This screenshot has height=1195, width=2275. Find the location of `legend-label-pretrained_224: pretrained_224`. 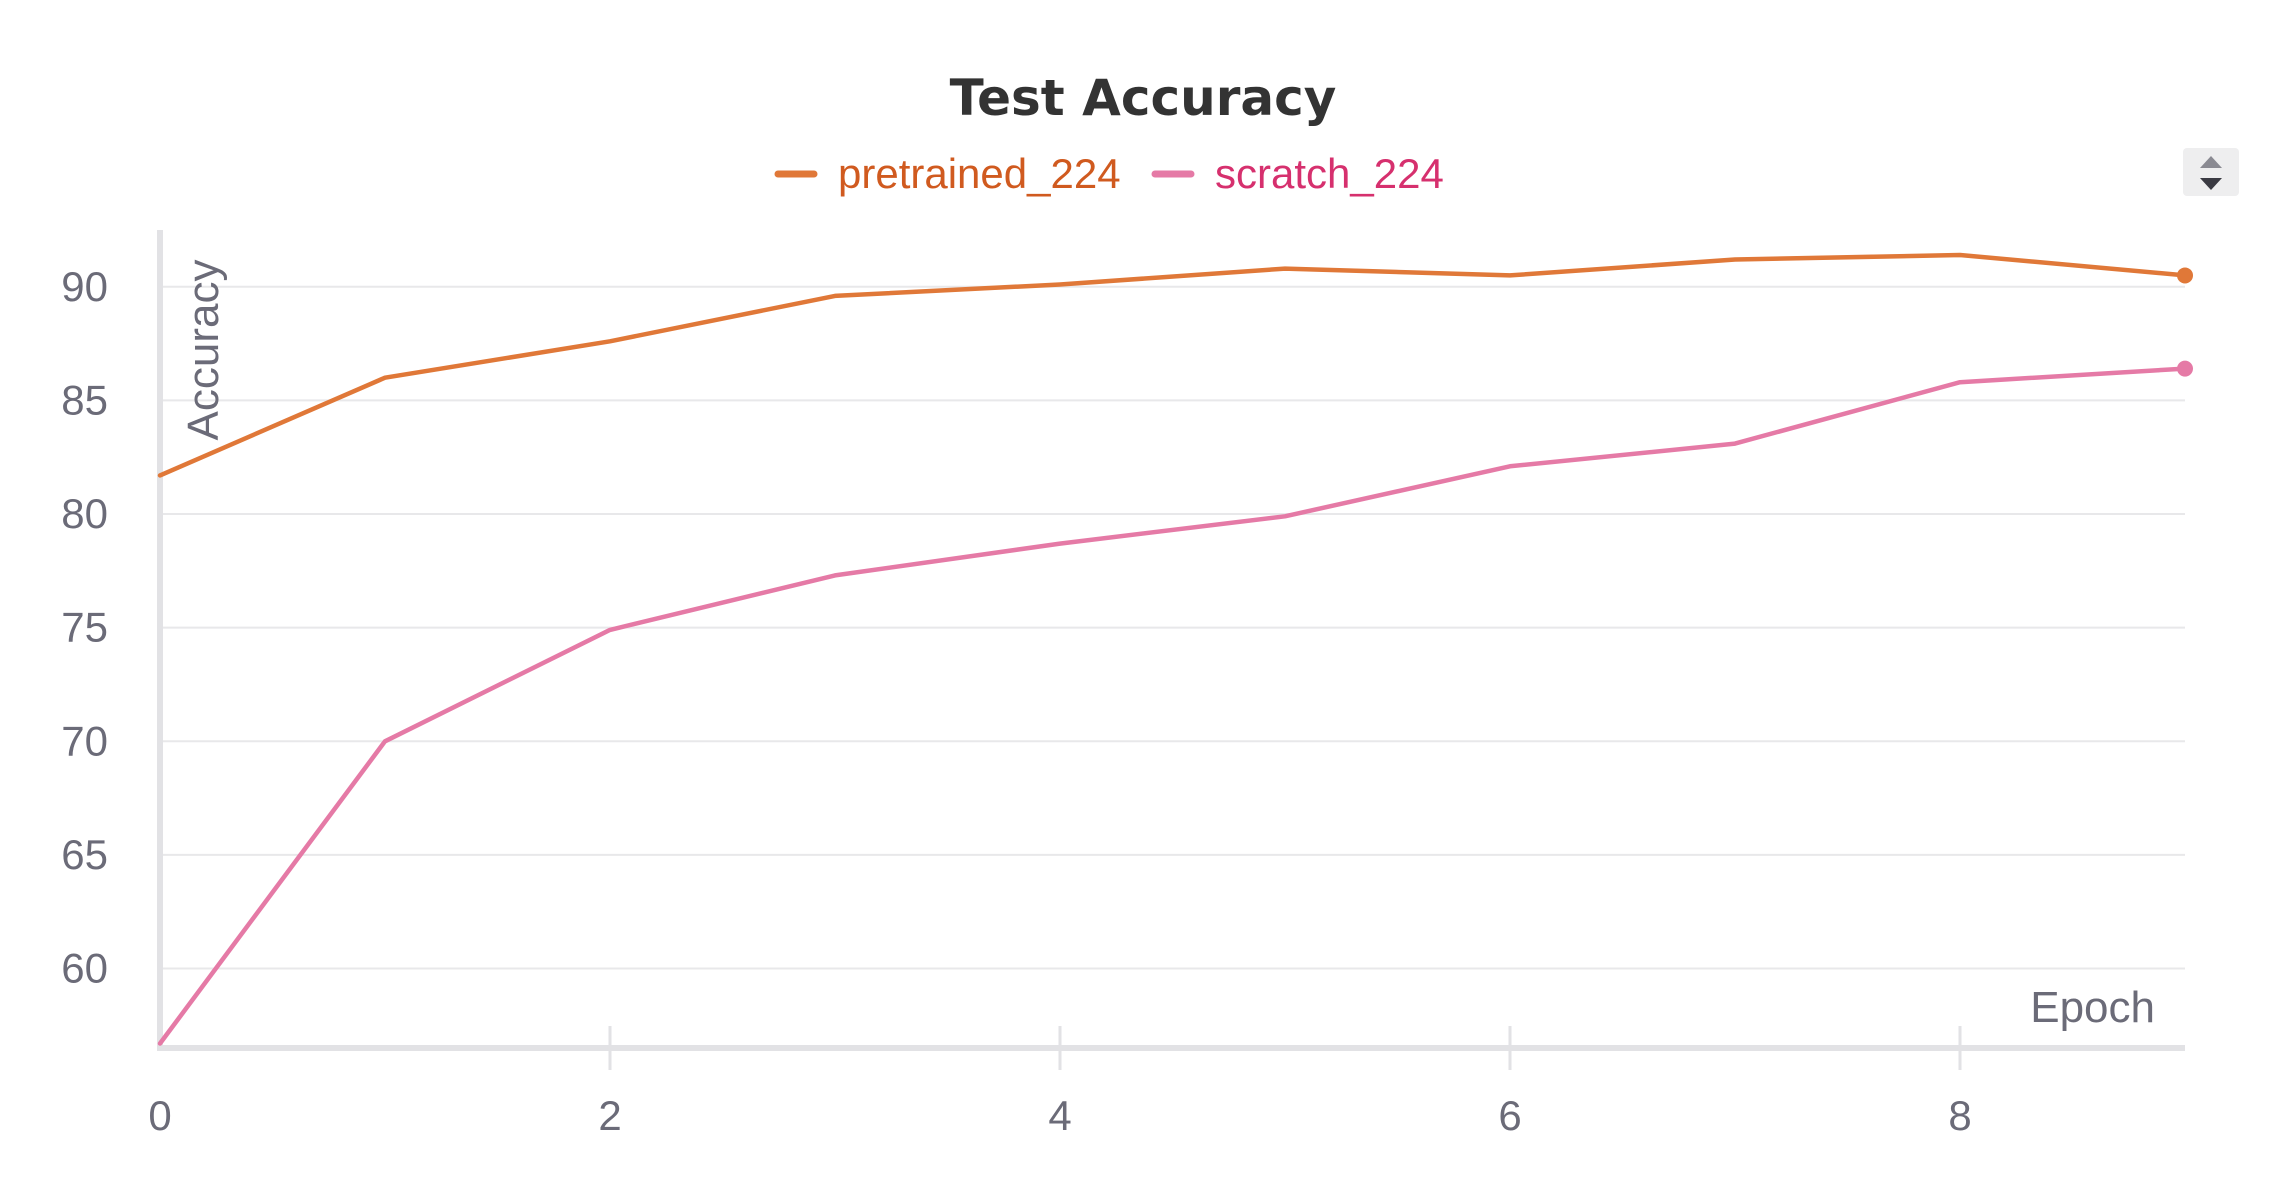

legend-label-pretrained_224: pretrained_224 is located at coordinates (979, 173).